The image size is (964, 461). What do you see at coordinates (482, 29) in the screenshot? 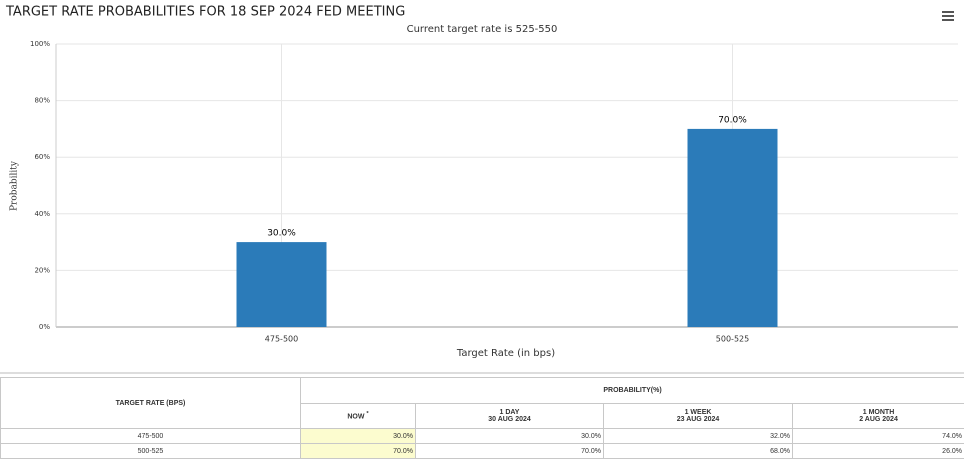
I see `chart-subtitle: Current target rate is 525-550` at bounding box center [482, 29].